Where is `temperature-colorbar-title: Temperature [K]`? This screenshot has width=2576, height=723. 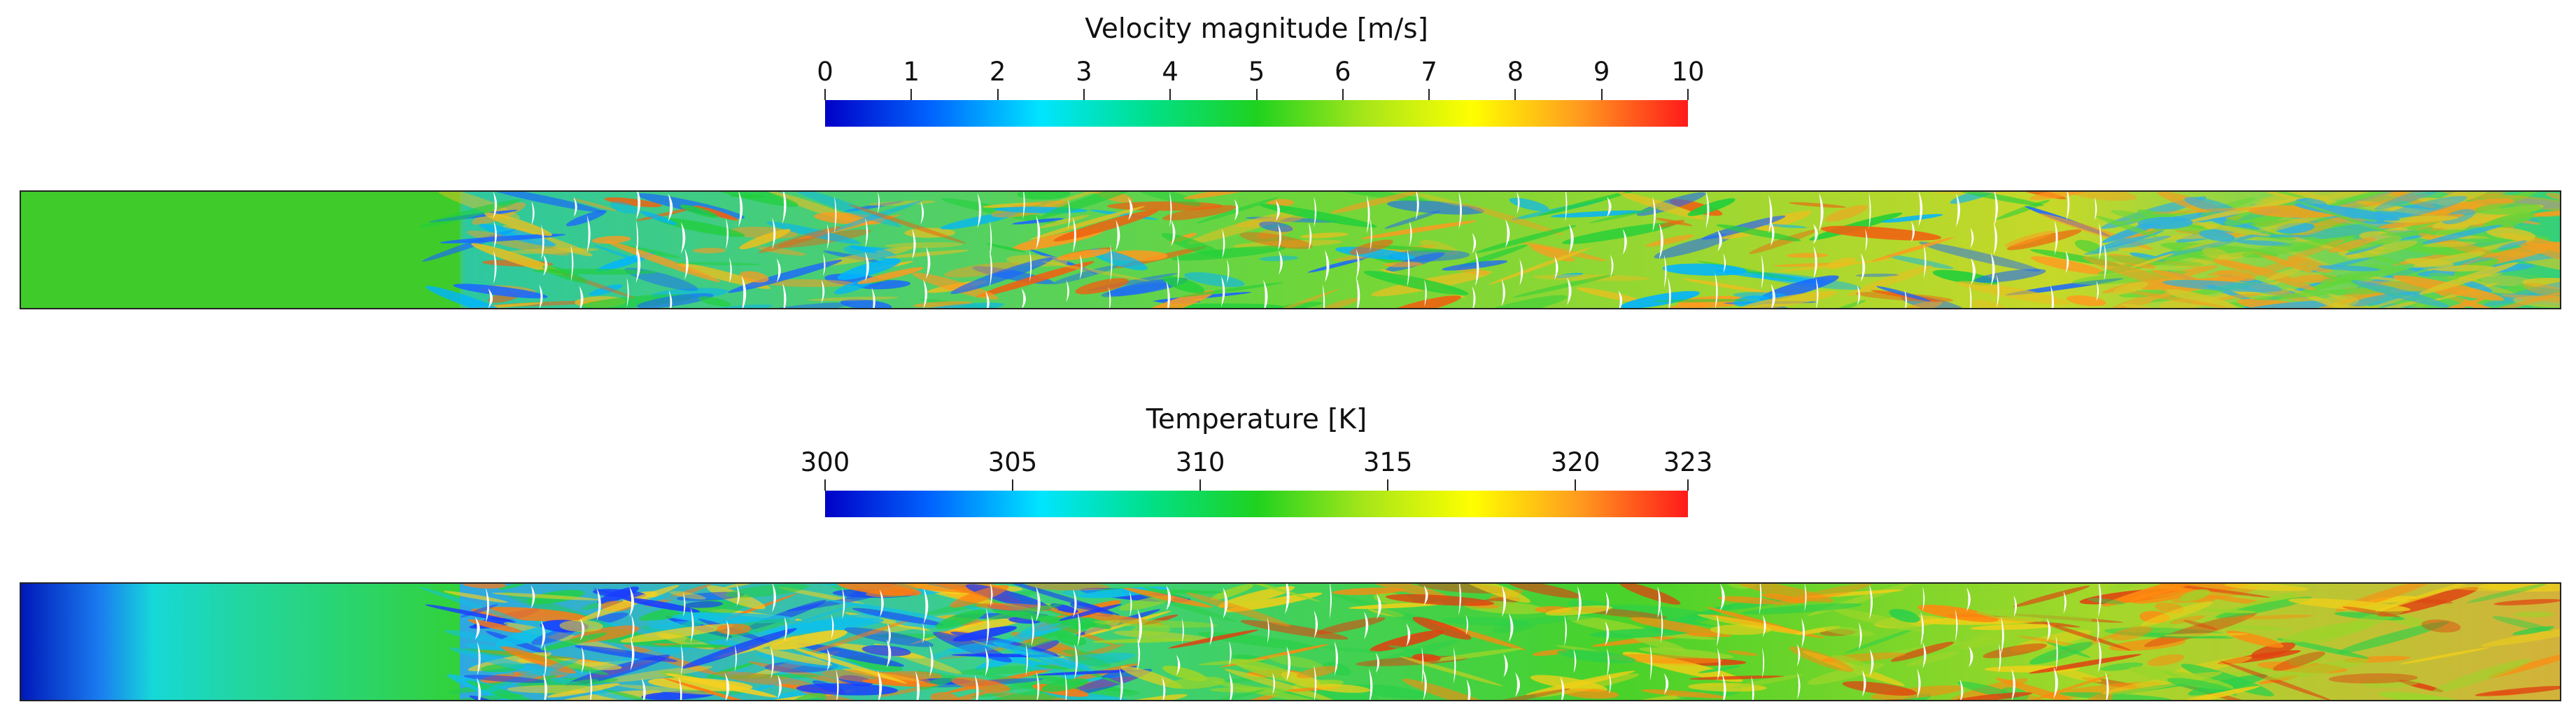
temperature-colorbar-title: Temperature [K] is located at coordinates (1256, 419).